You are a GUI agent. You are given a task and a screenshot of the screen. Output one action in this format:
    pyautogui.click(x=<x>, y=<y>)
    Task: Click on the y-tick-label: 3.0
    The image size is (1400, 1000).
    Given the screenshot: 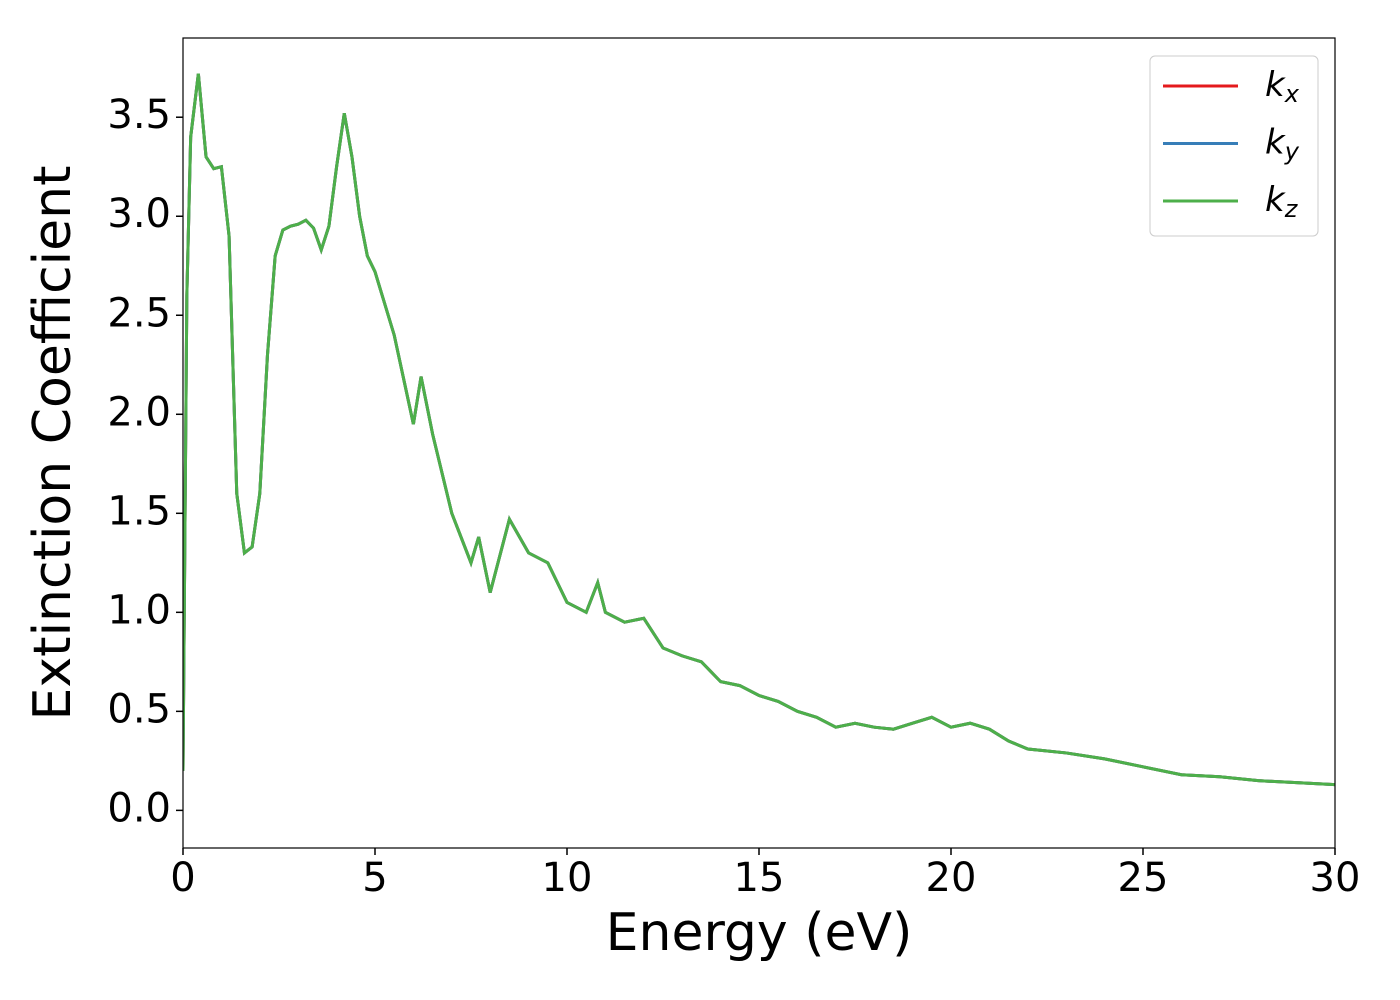 What is the action you would take?
    pyautogui.click(x=139, y=214)
    